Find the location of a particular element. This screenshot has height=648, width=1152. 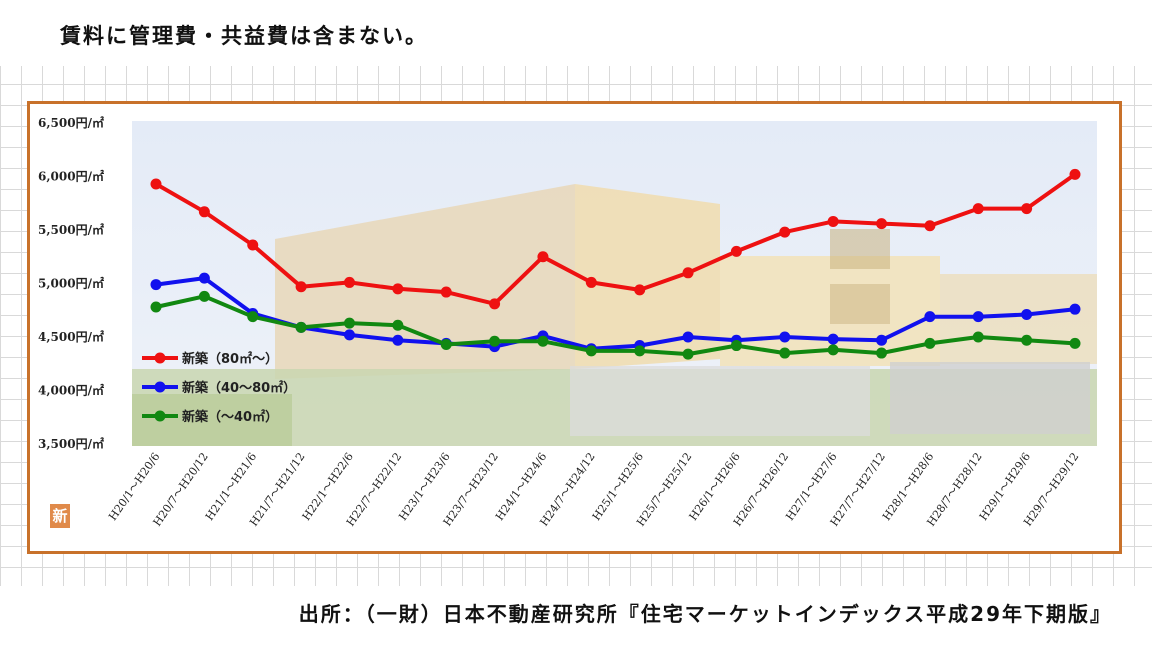

legend-label: 新築（～40㎡） is located at coordinates (230, 417).